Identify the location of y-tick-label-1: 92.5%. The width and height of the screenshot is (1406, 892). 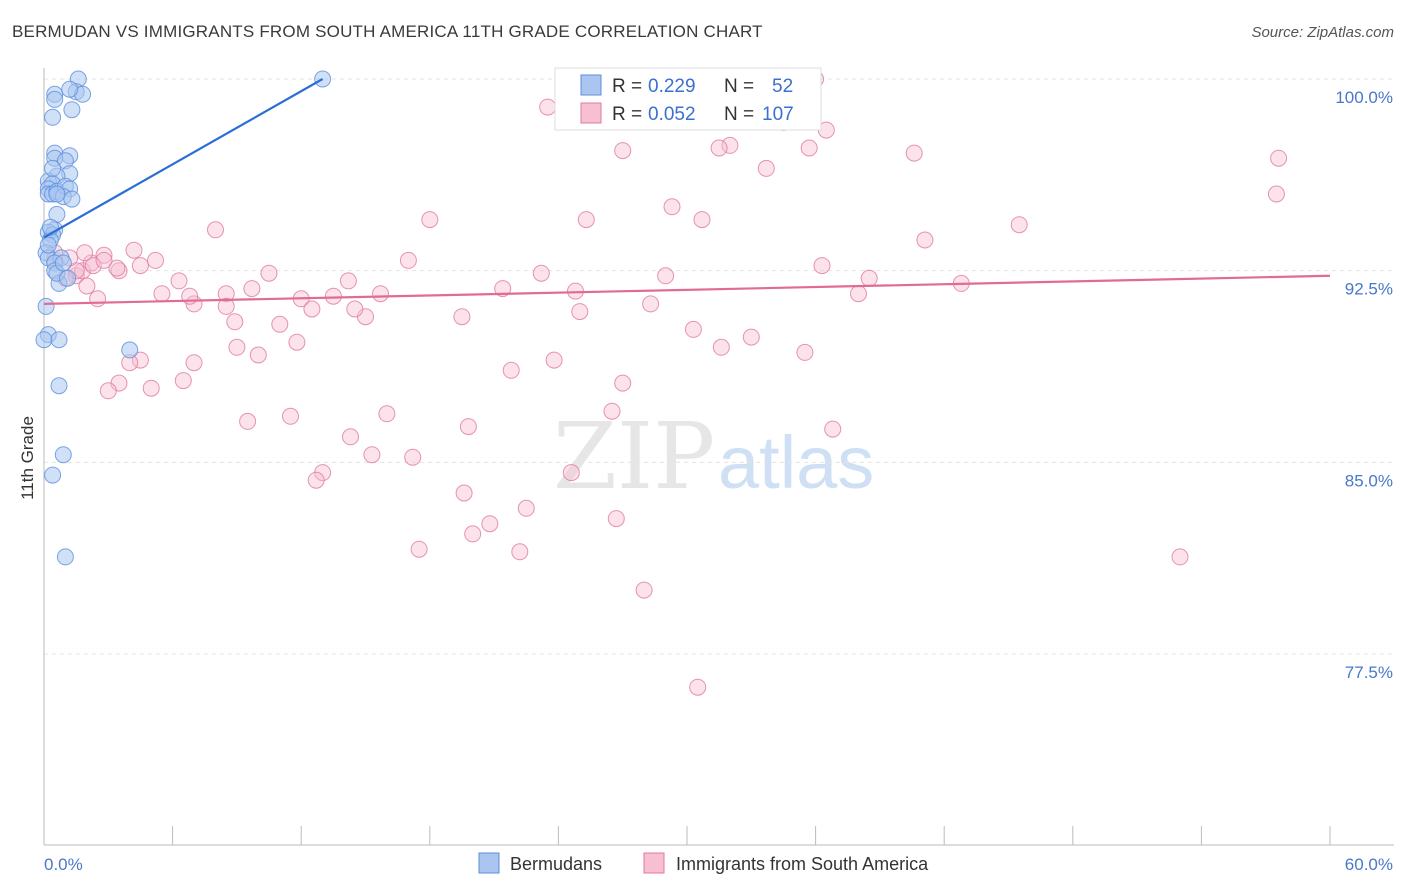
(1369, 289).